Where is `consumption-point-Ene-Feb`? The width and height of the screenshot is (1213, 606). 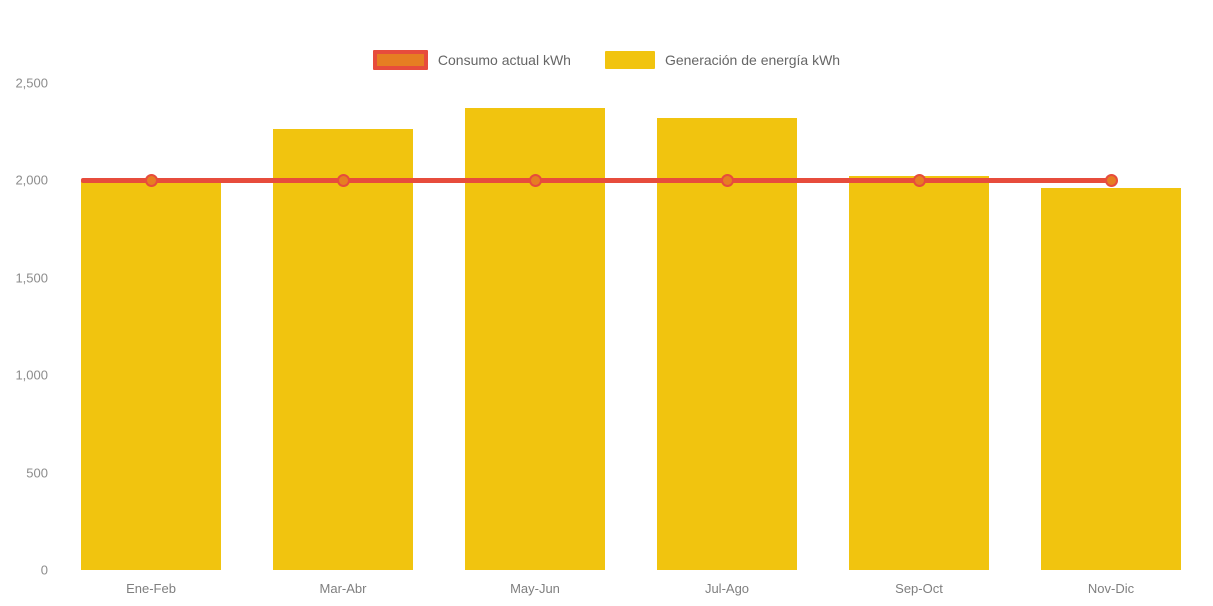 consumption-point-Ene-Feb is located at coordinates (151, 180).